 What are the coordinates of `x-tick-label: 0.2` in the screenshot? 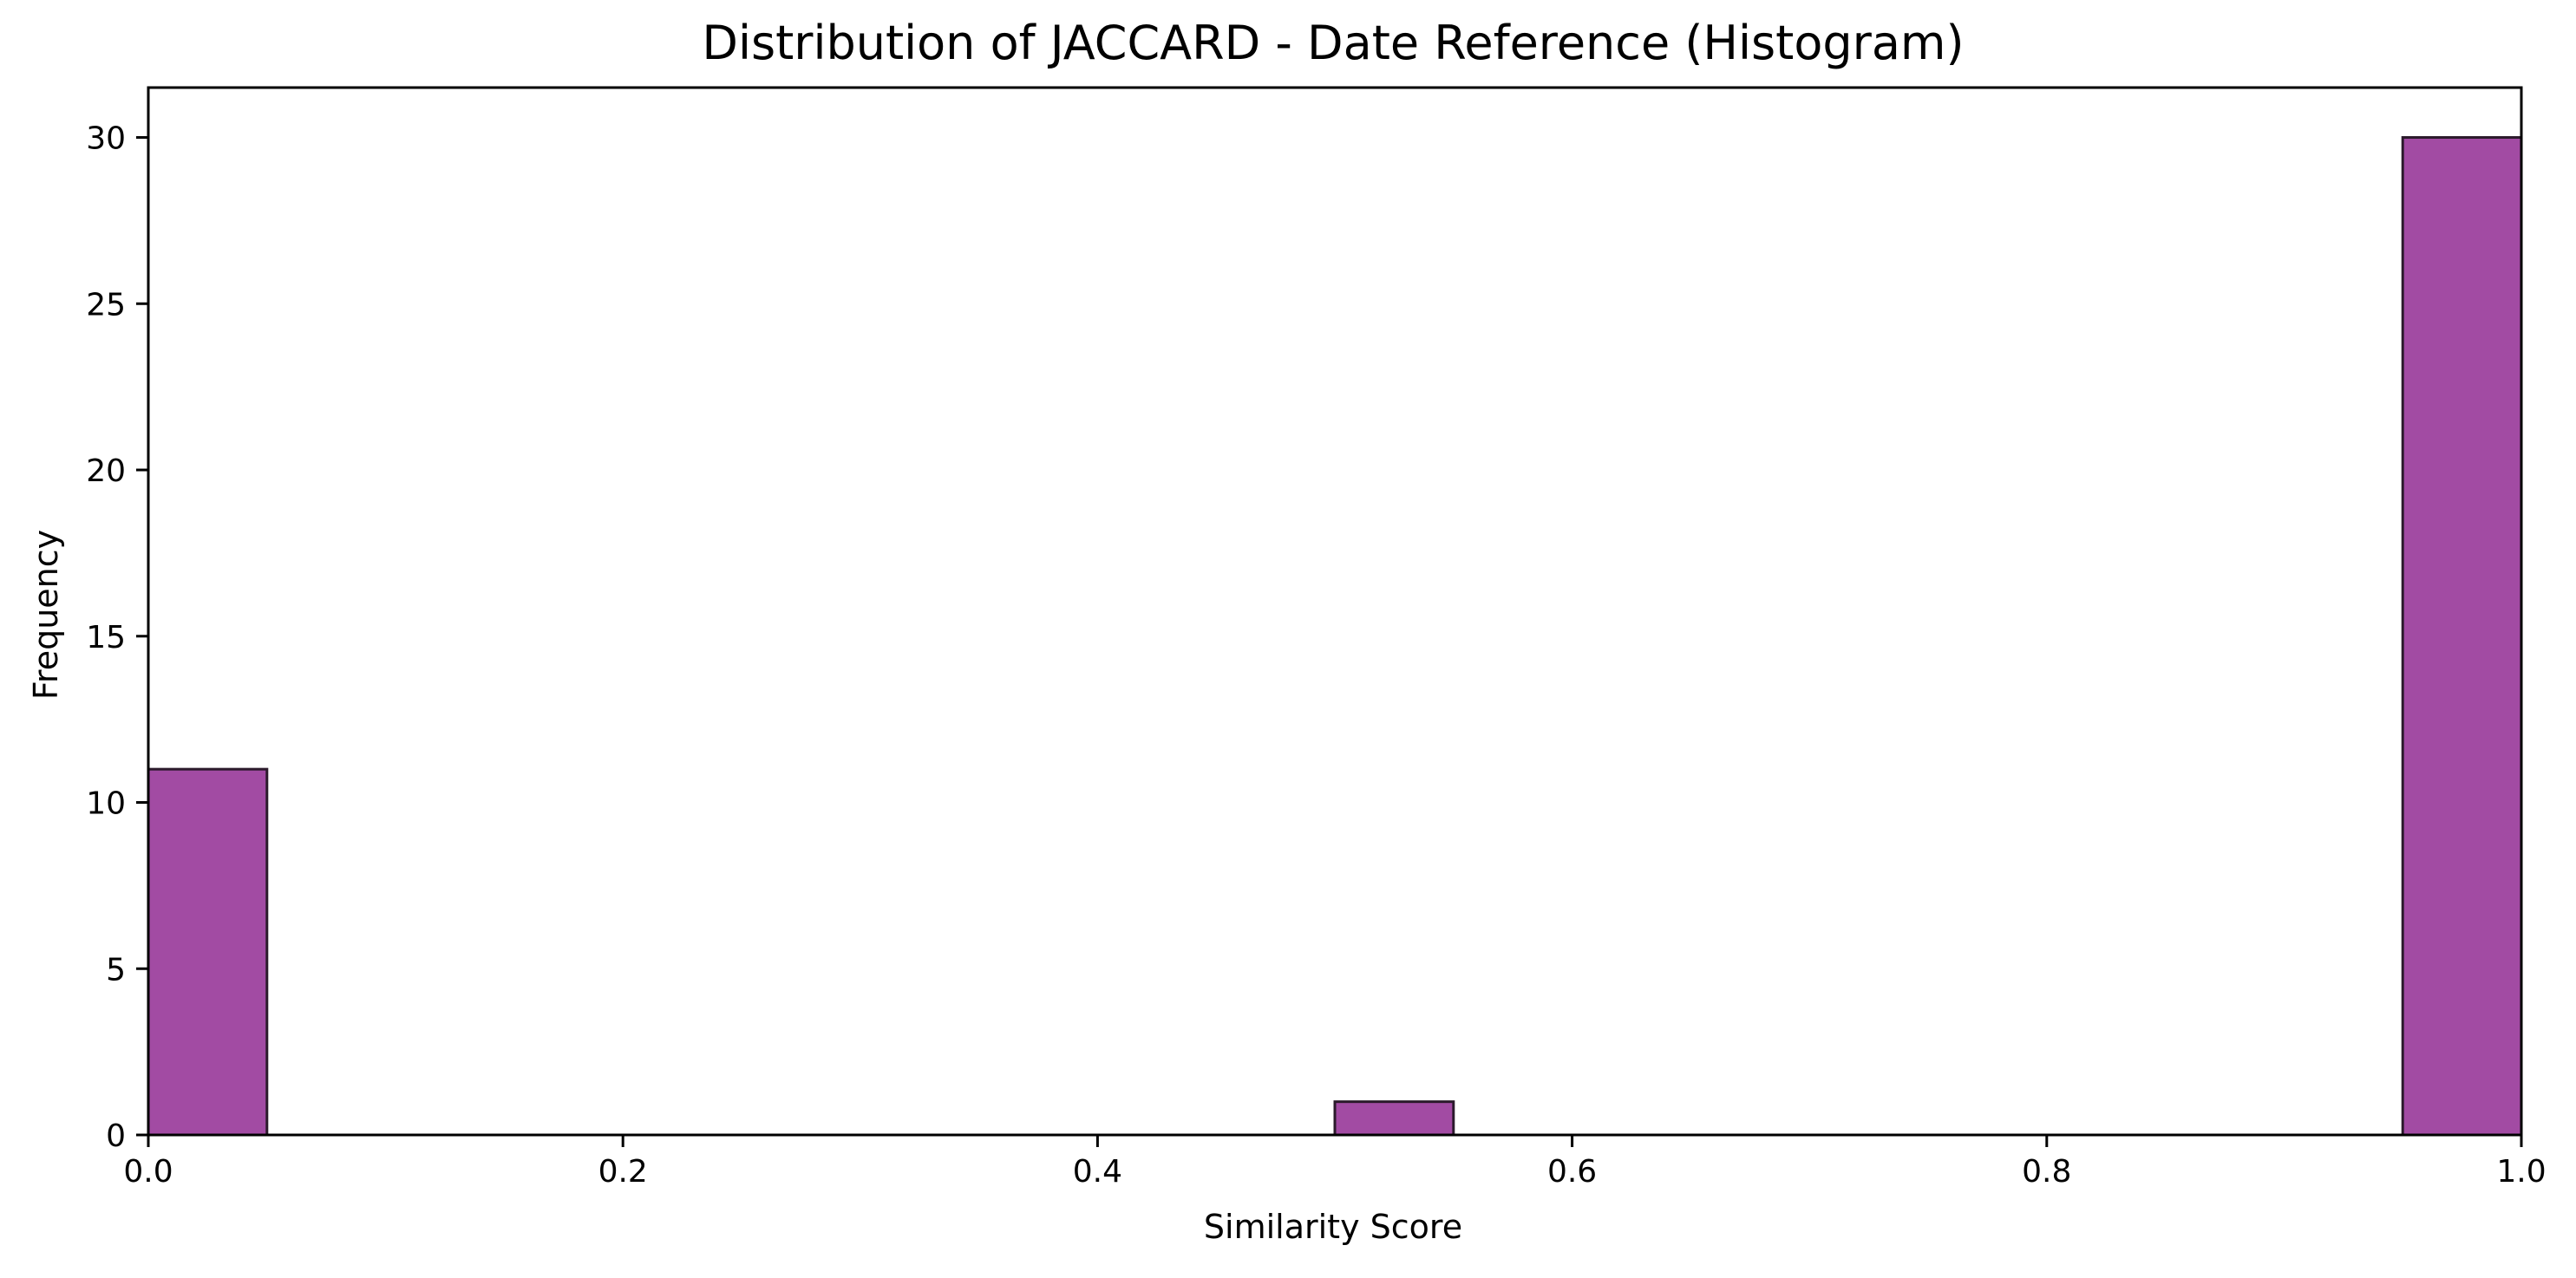 It's located at (623, 1172).